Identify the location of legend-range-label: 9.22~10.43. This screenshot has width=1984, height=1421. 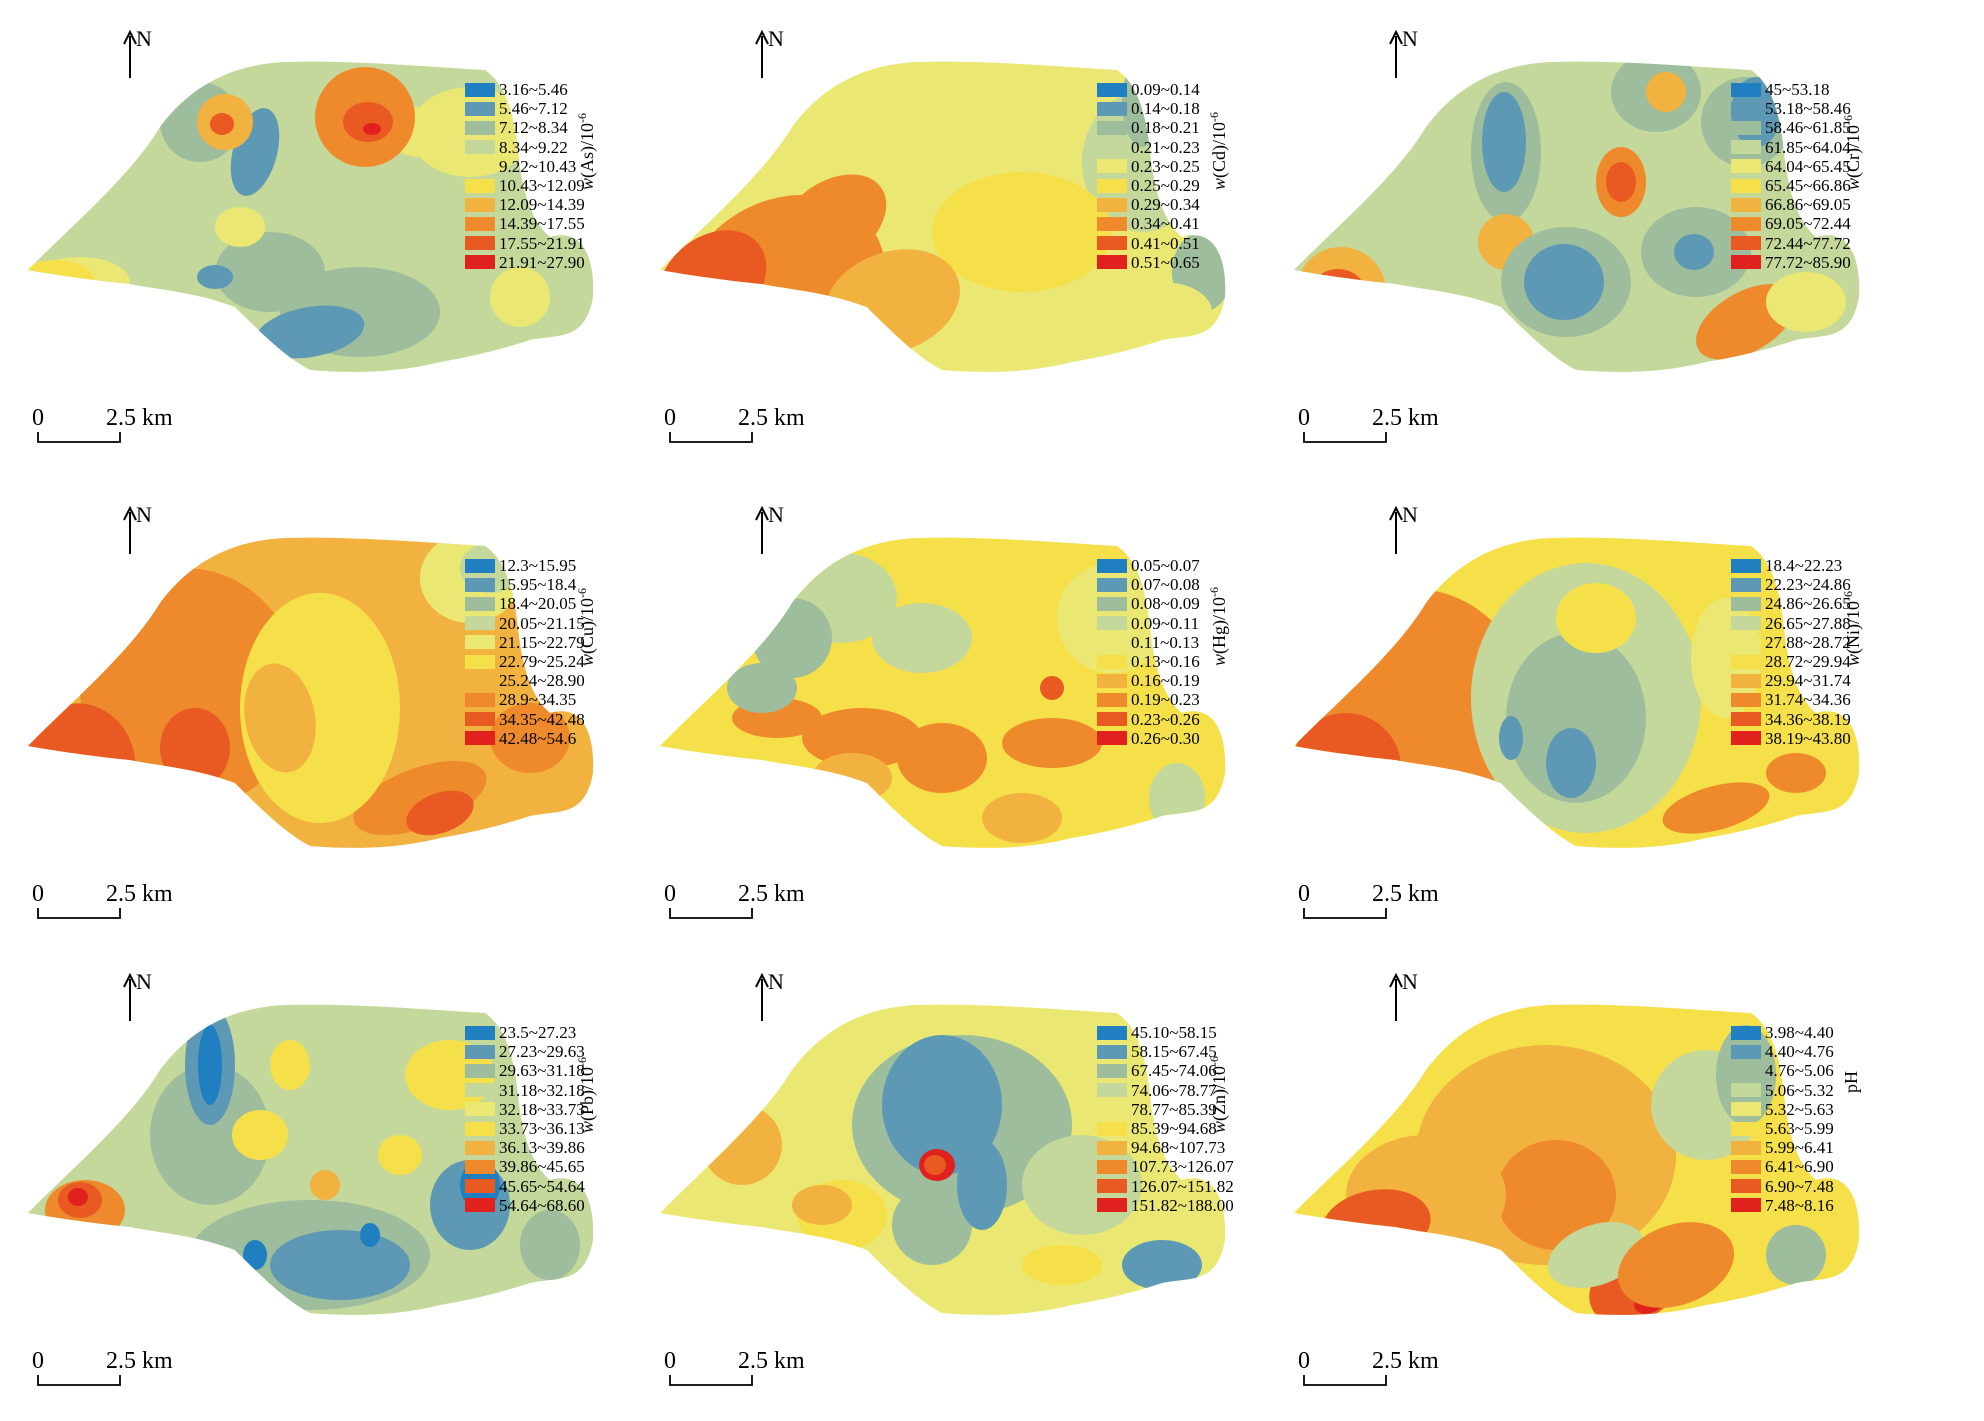
(538, 166).